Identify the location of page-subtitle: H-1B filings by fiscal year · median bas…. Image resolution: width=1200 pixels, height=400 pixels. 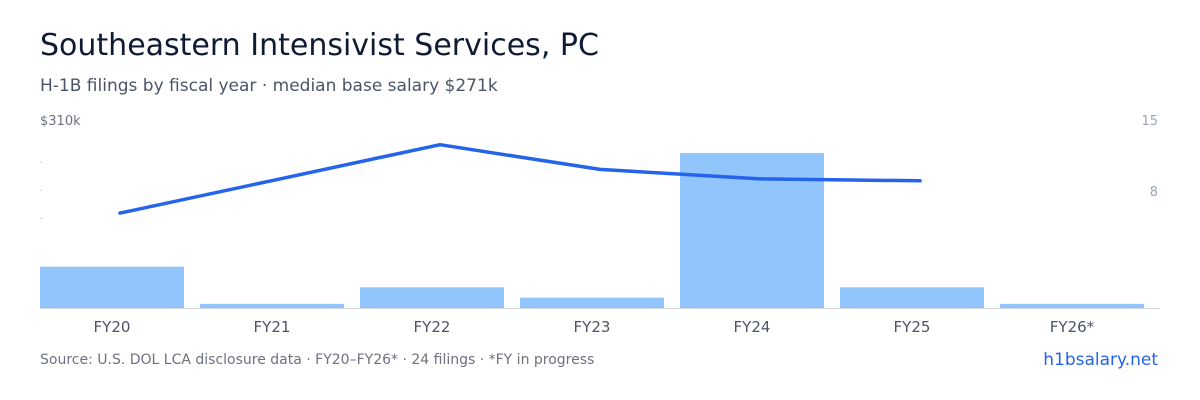
(269, 86).